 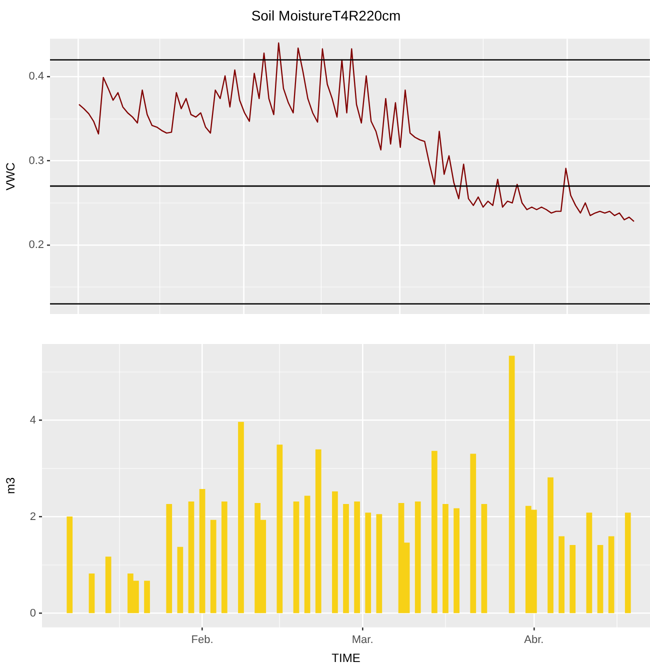 I want to click on x-tick-label: Abr., so click(x=534, y=640).